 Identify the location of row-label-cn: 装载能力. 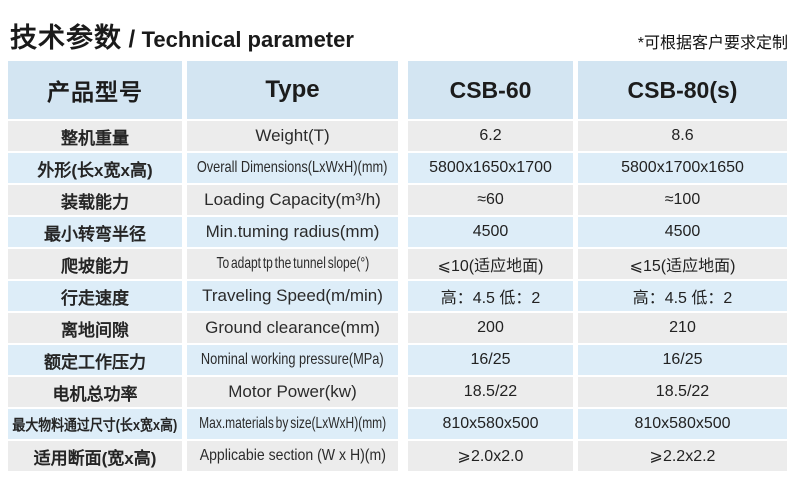
(95, 202).